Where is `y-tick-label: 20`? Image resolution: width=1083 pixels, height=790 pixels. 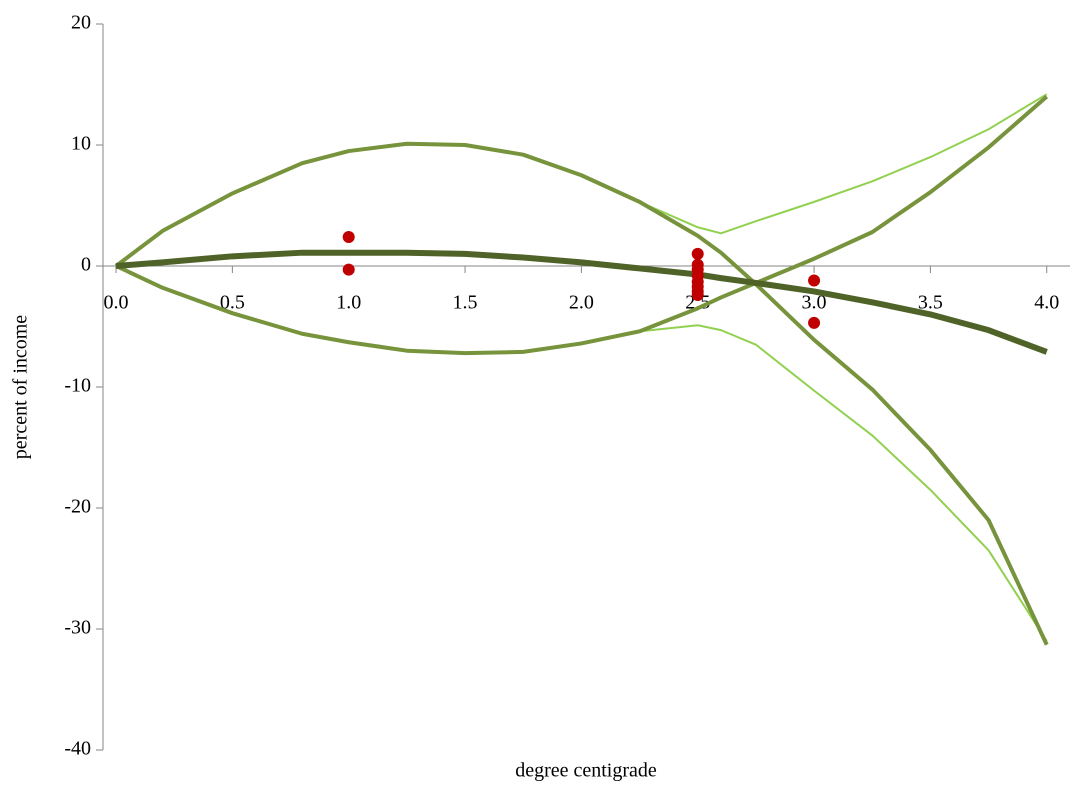 y-tick-label: 20 is located at coordinates (81, 23).